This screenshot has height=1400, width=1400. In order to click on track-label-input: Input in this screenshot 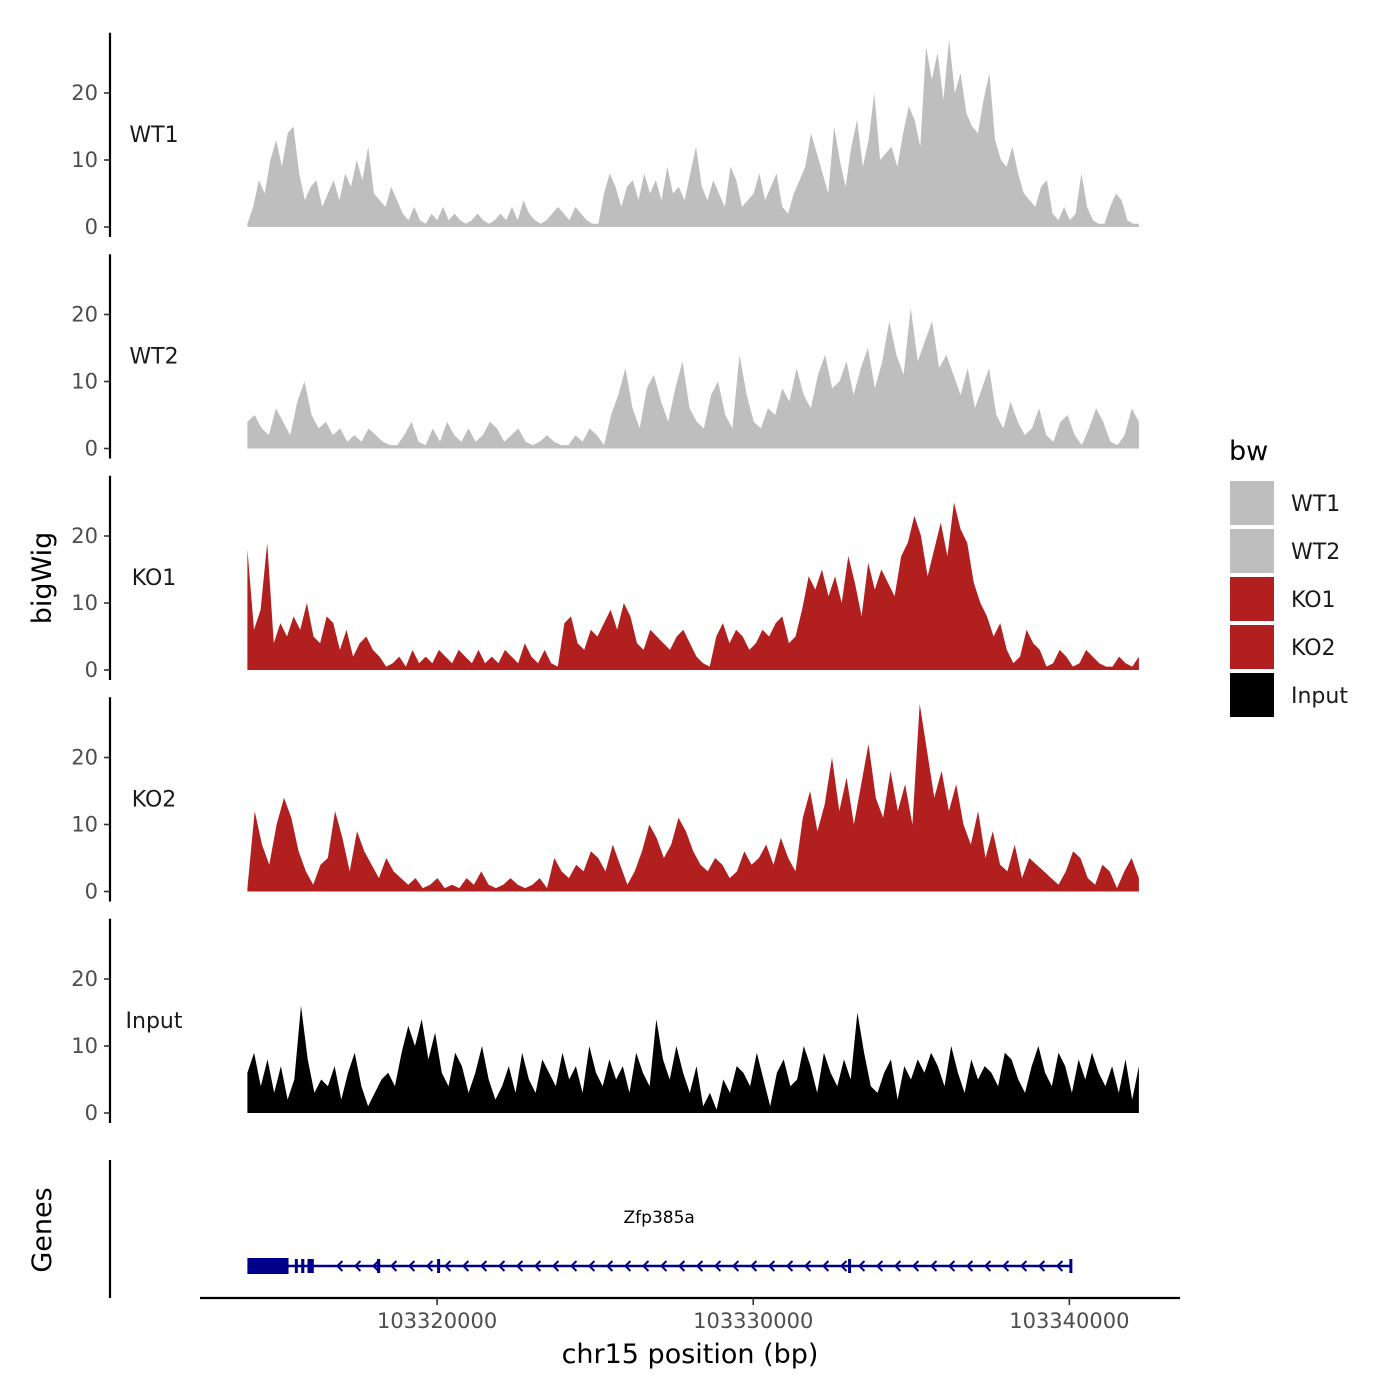, I will do `click(154, 1021)`.